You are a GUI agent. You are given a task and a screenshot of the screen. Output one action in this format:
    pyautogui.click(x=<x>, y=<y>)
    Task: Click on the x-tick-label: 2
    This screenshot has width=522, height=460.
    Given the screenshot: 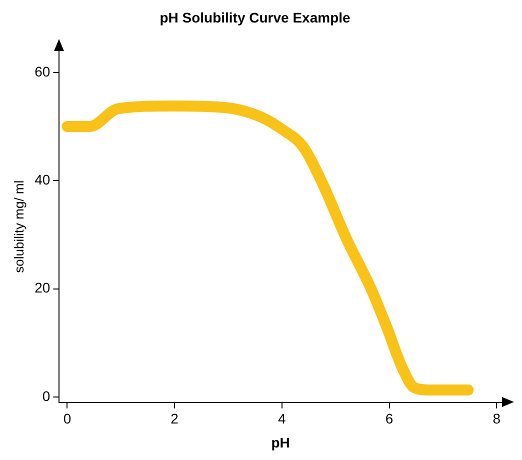 What is the action you would take?
    pyautogui.click(x=174, y=418)
    